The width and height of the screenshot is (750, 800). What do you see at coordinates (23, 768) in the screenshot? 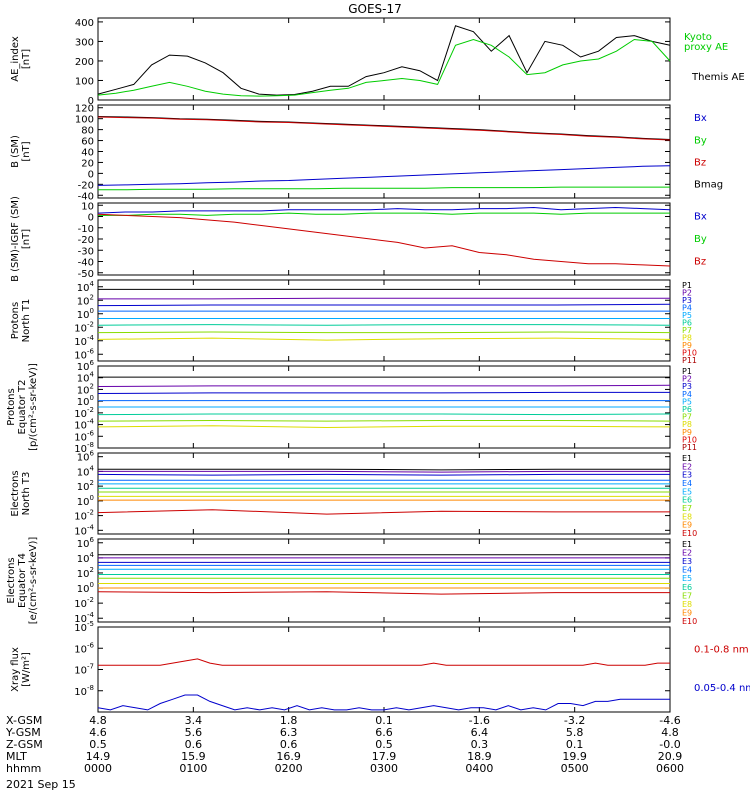
I see `ephemeris-row-label: hhmm` at bounding box center [23, 768].